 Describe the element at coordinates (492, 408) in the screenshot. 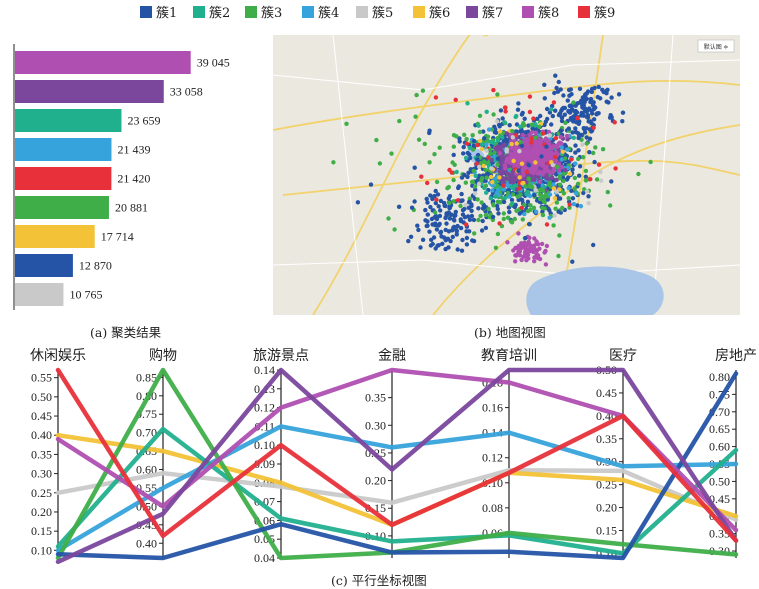

I see `axis-tick-label: 0.16` at that location.